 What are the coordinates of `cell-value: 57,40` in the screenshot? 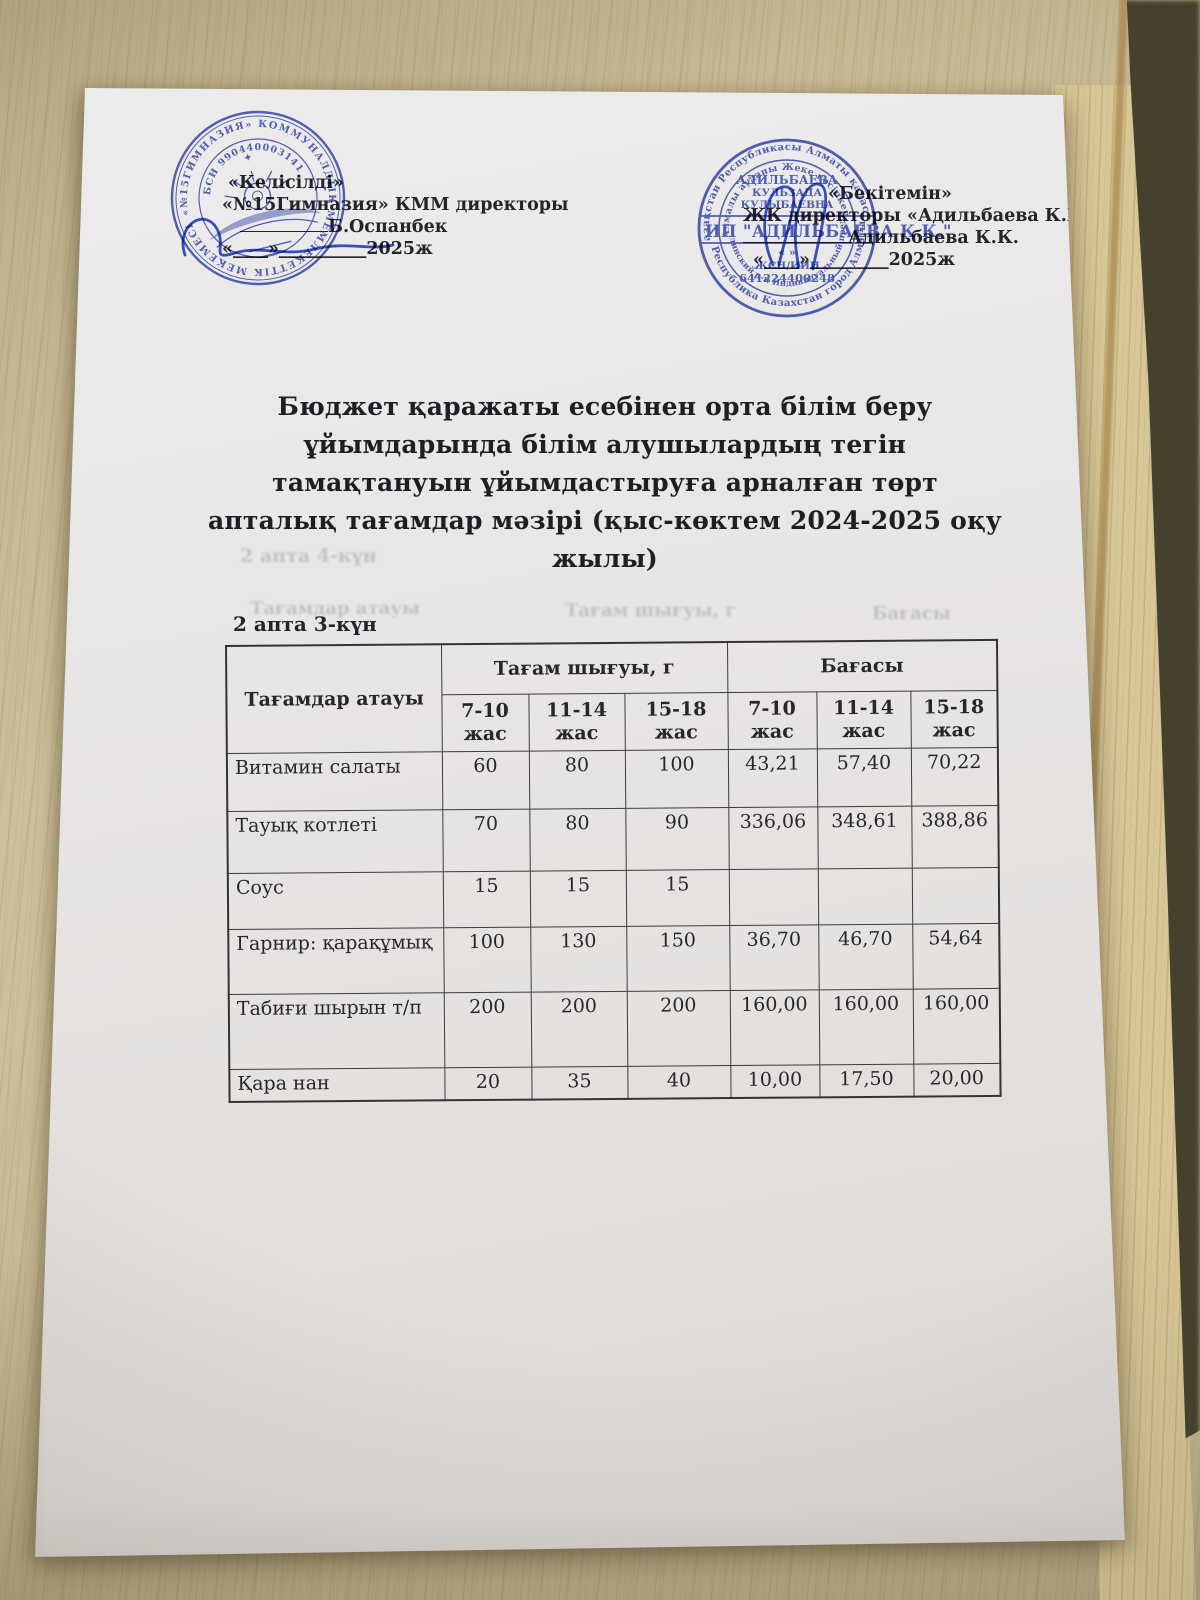 It's located at (864, 777).